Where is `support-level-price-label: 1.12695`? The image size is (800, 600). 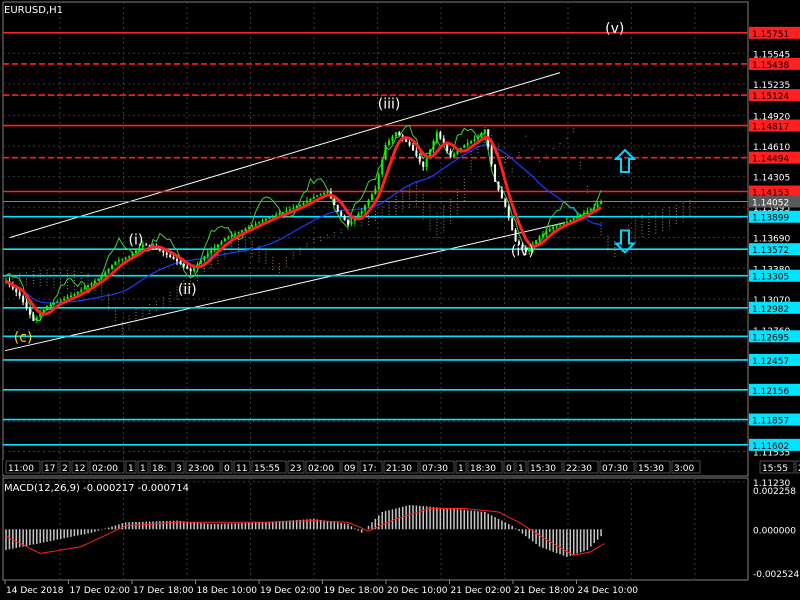
support-level-price-label: 1.12695 is located at coordinates (770, 338).